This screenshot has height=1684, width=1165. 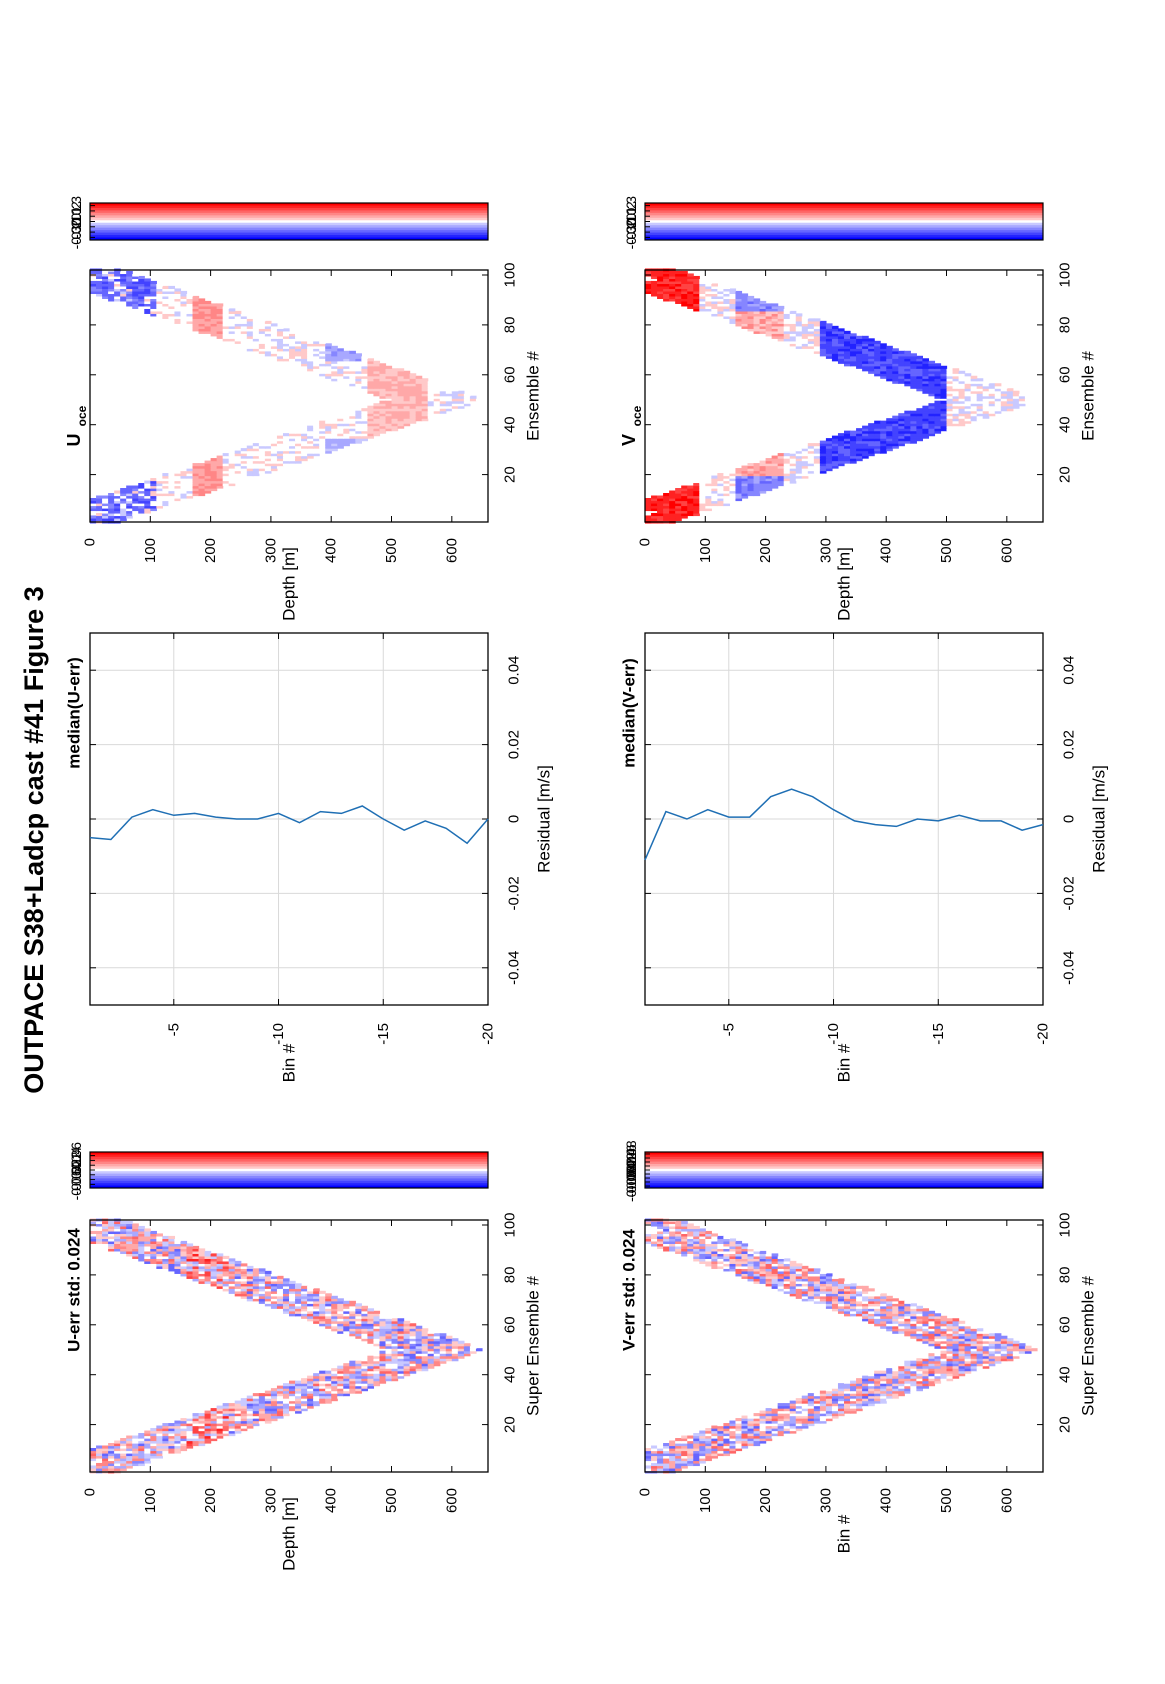 What do you see at coordinates (82, 415) in the screenshot?
I see `u-oce-title-subscript: oce` at bounding box center [82, 415].